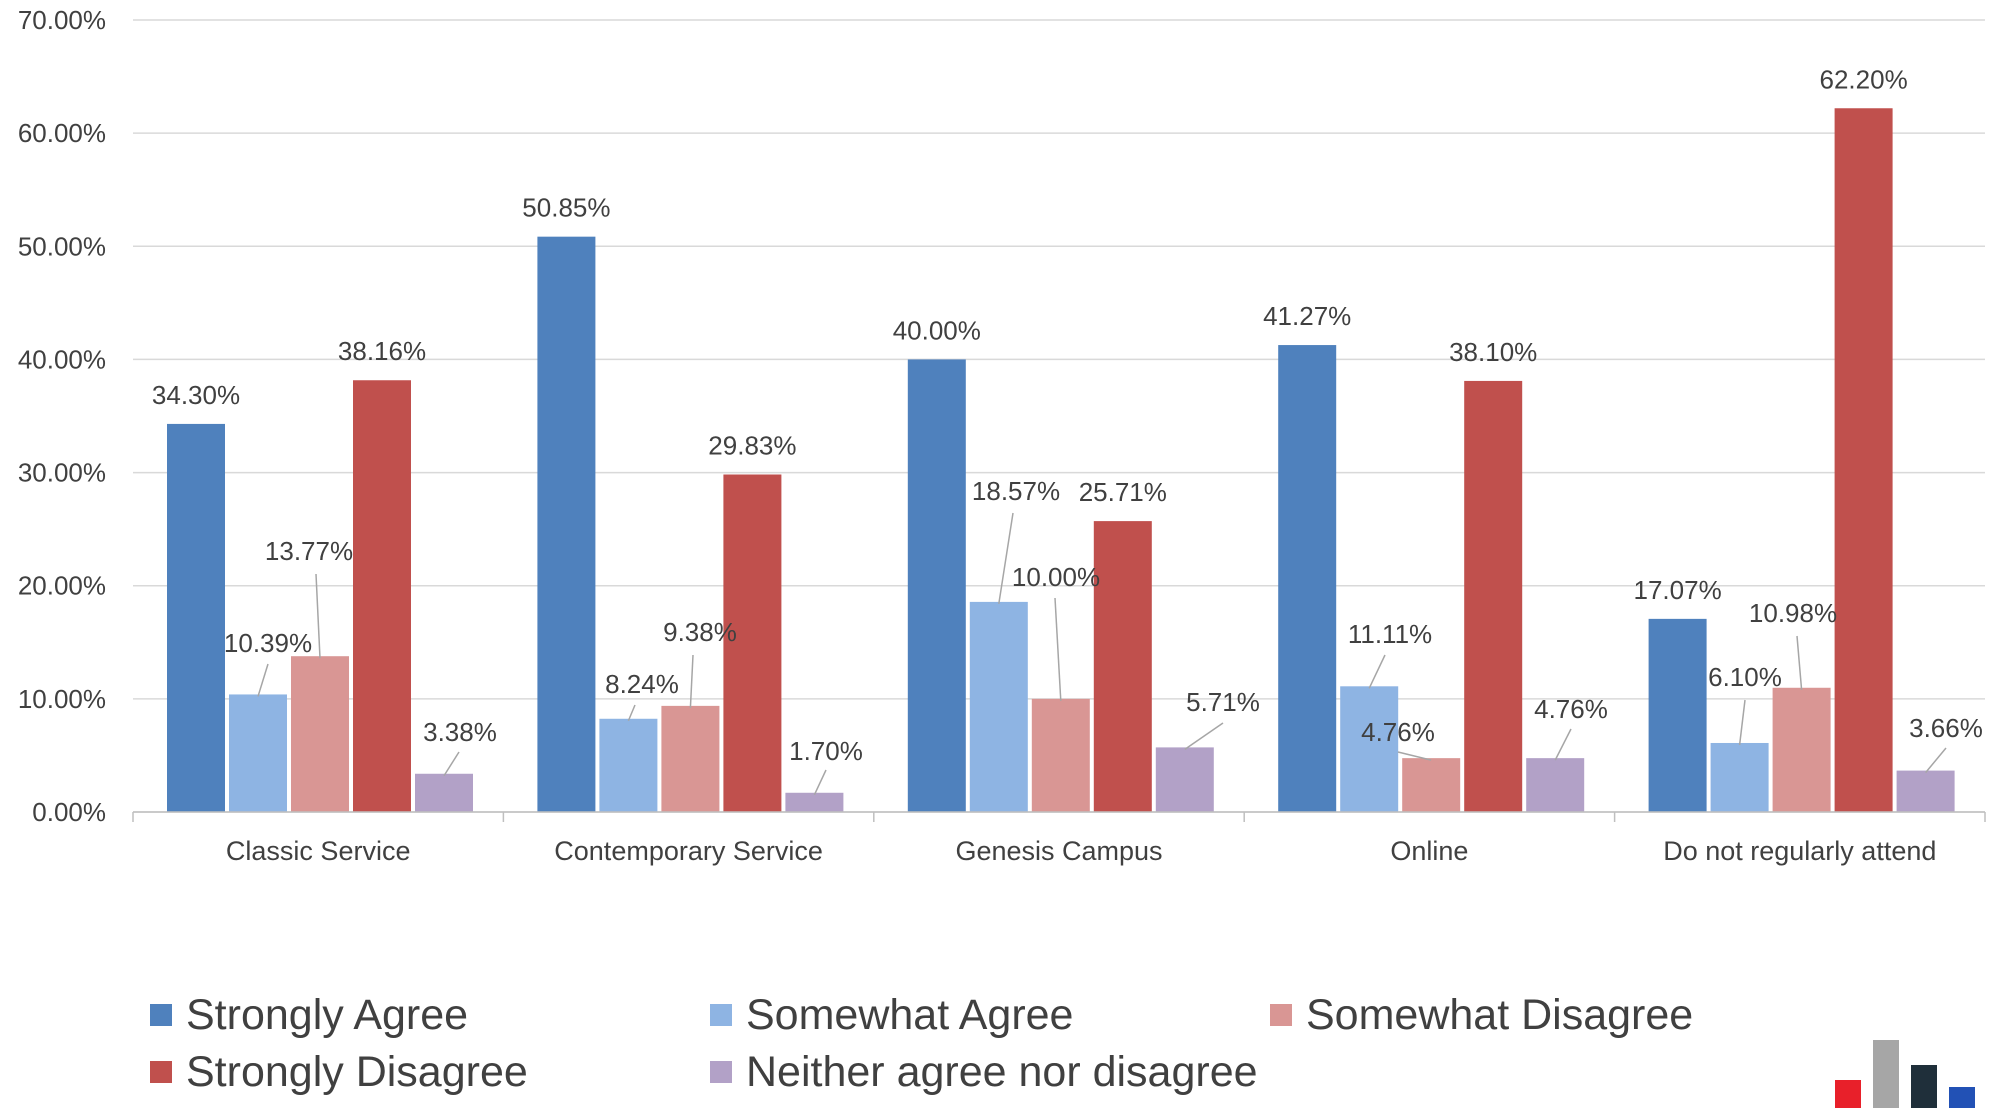  I want to click on data-label: 50.85%, so click(566, 208).